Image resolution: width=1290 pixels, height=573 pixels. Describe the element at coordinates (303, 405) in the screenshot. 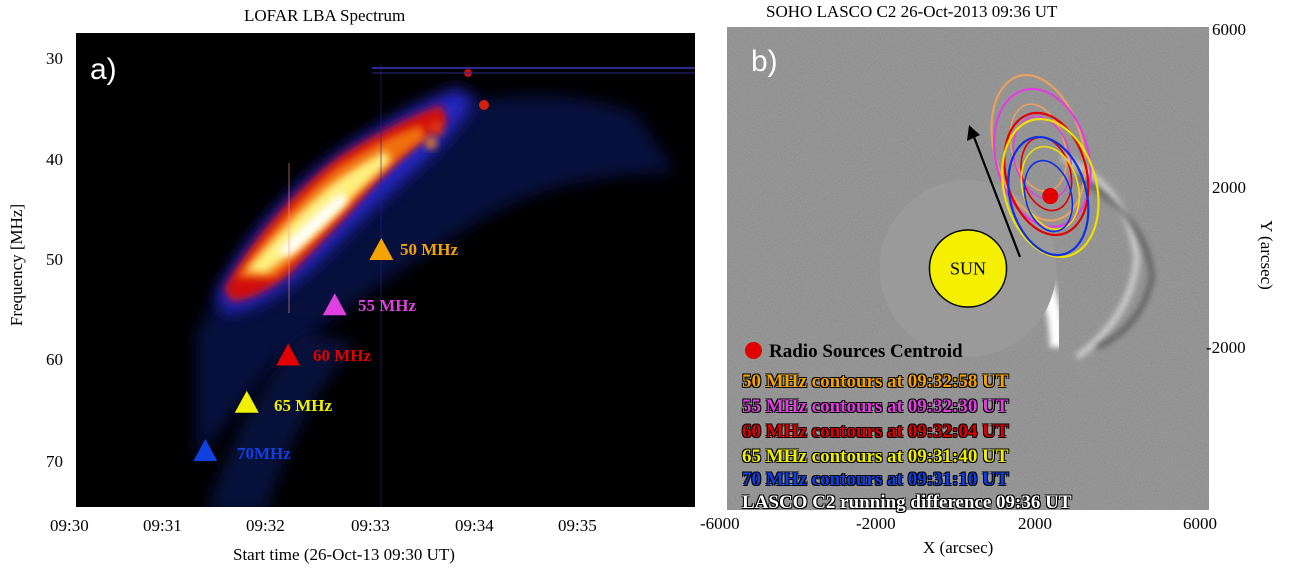

I see `marker-label-65: 65 MHz` at that location.